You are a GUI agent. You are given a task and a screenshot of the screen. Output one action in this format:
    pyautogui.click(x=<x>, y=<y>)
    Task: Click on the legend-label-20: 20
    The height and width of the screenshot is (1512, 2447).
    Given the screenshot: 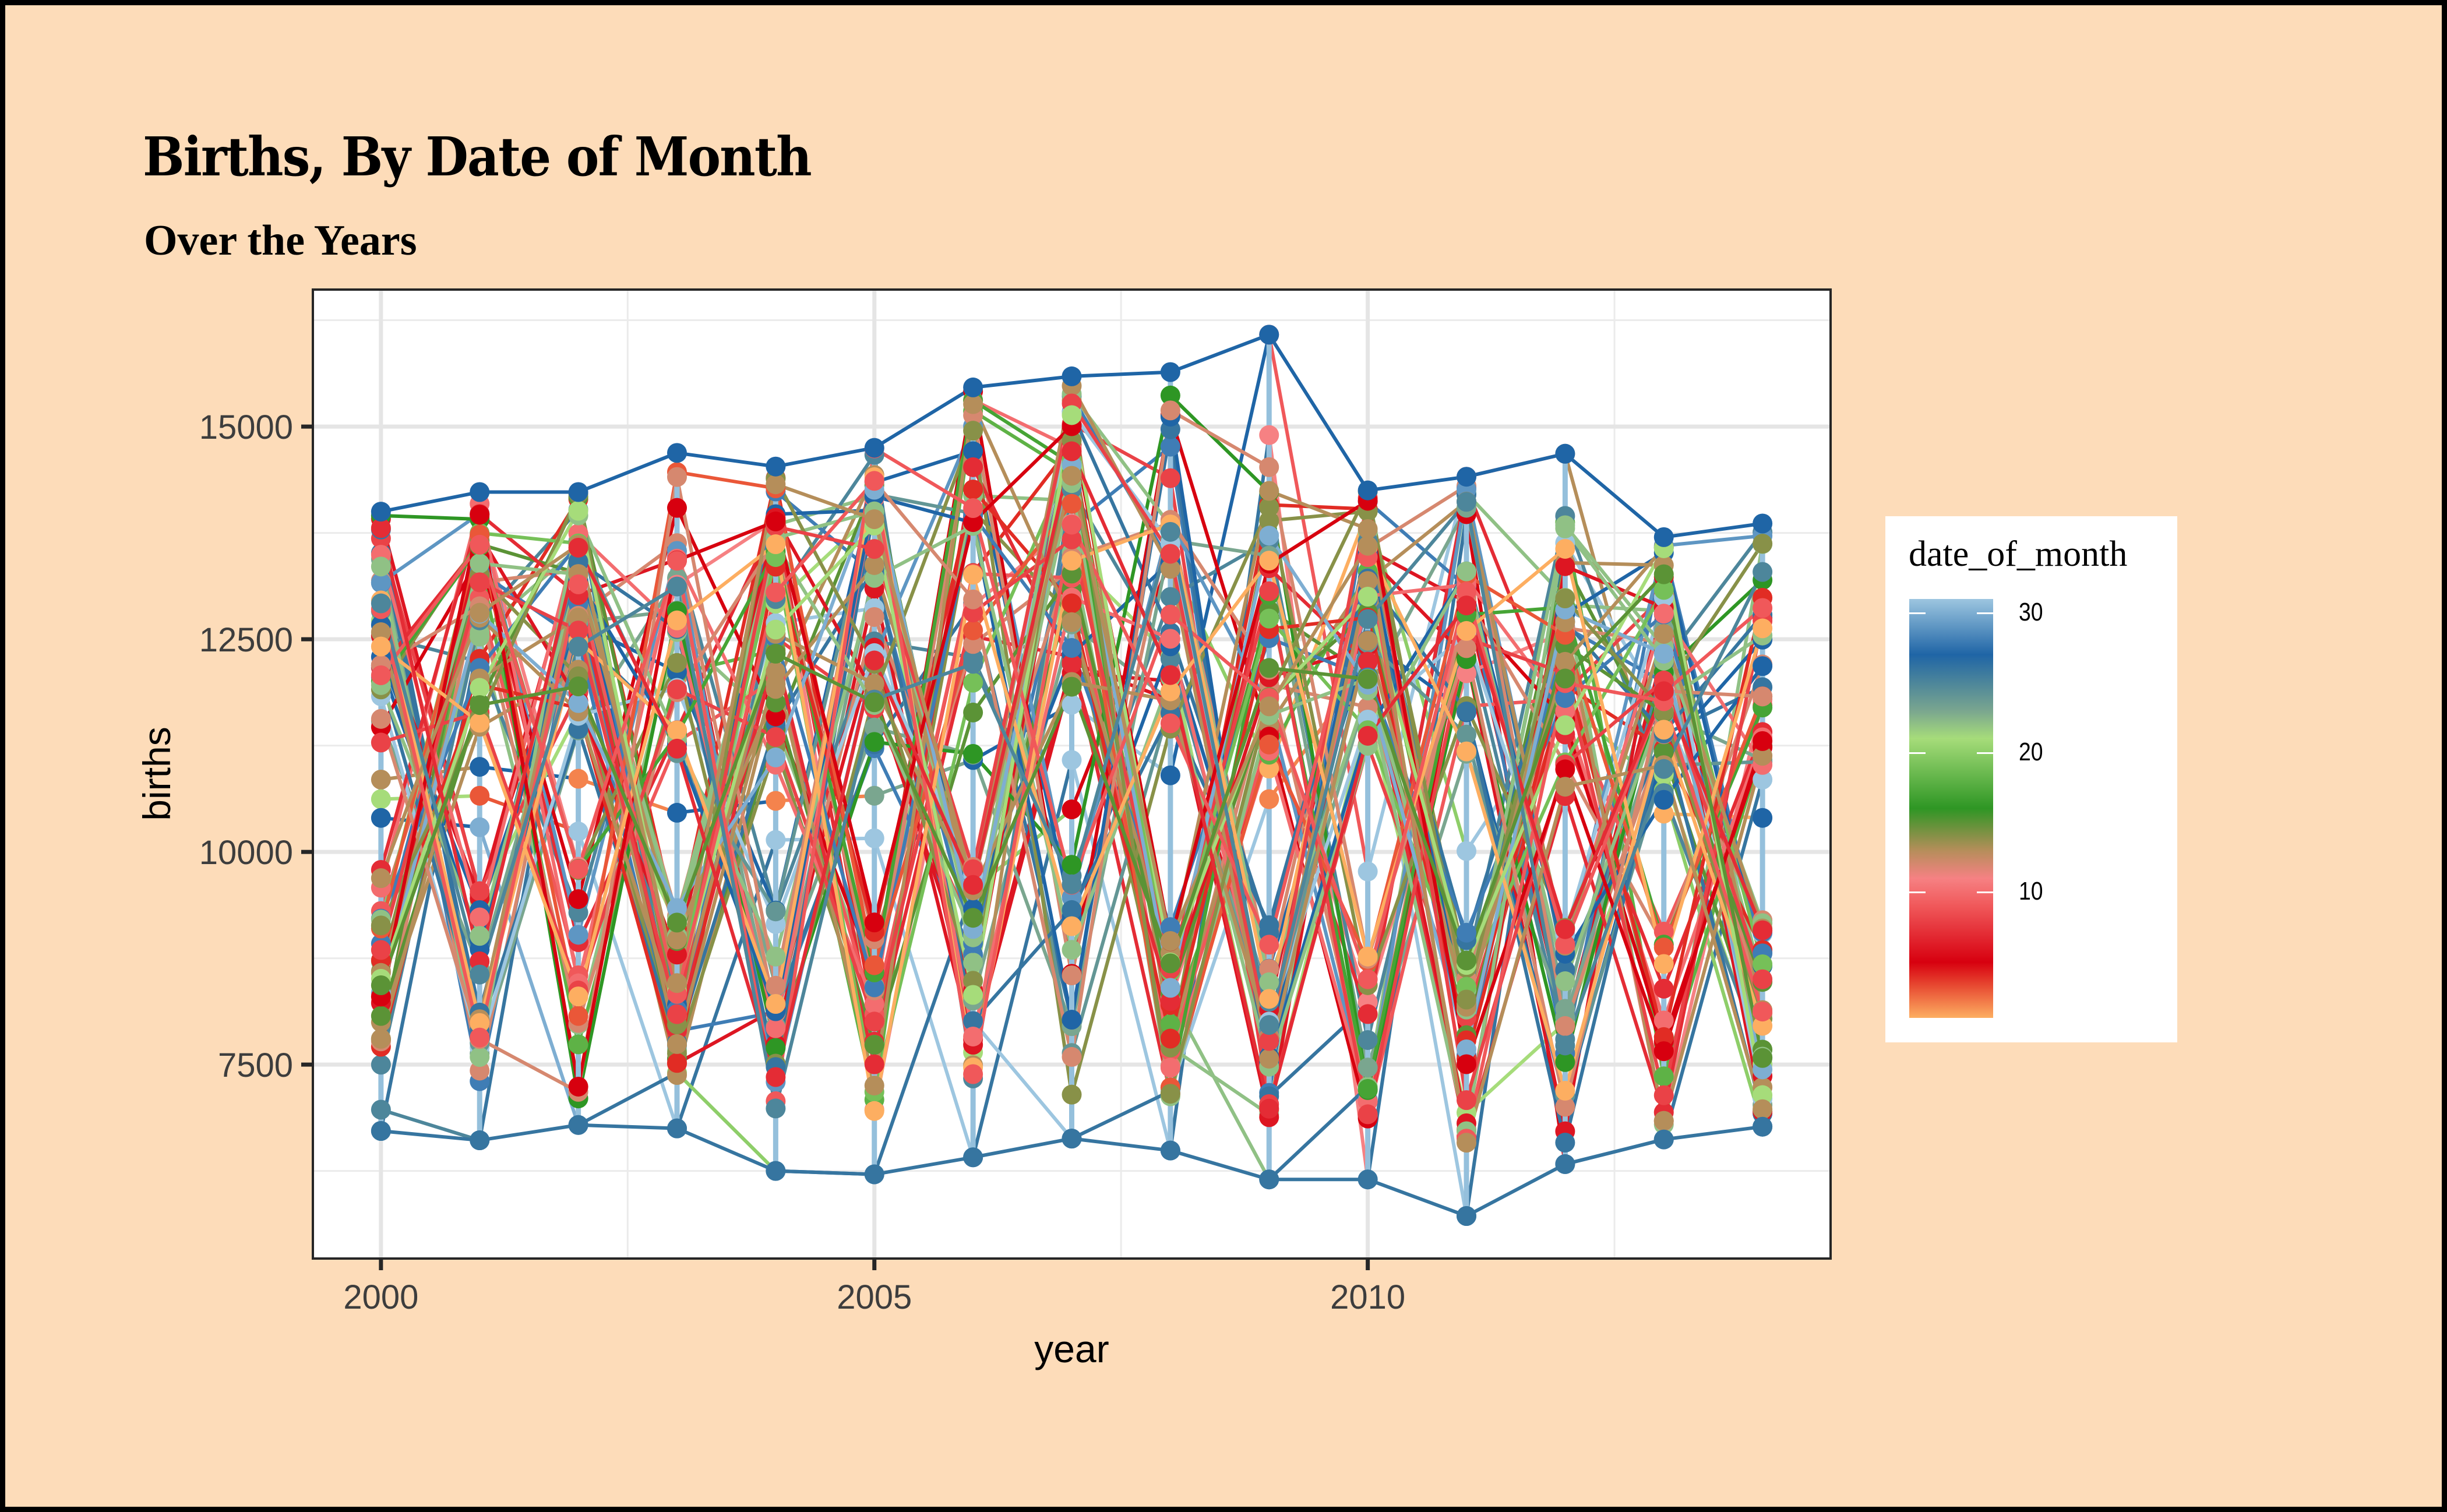 What is the action you would take?
    pyautogui.click(x=2031, y=751)
    